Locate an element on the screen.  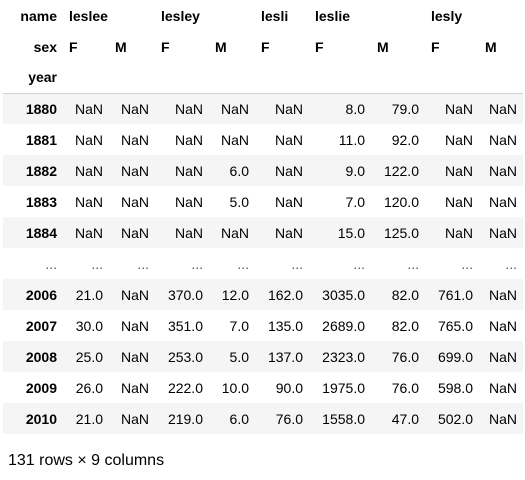
table-cell: 8.0 is located at coordinates (355, 108).